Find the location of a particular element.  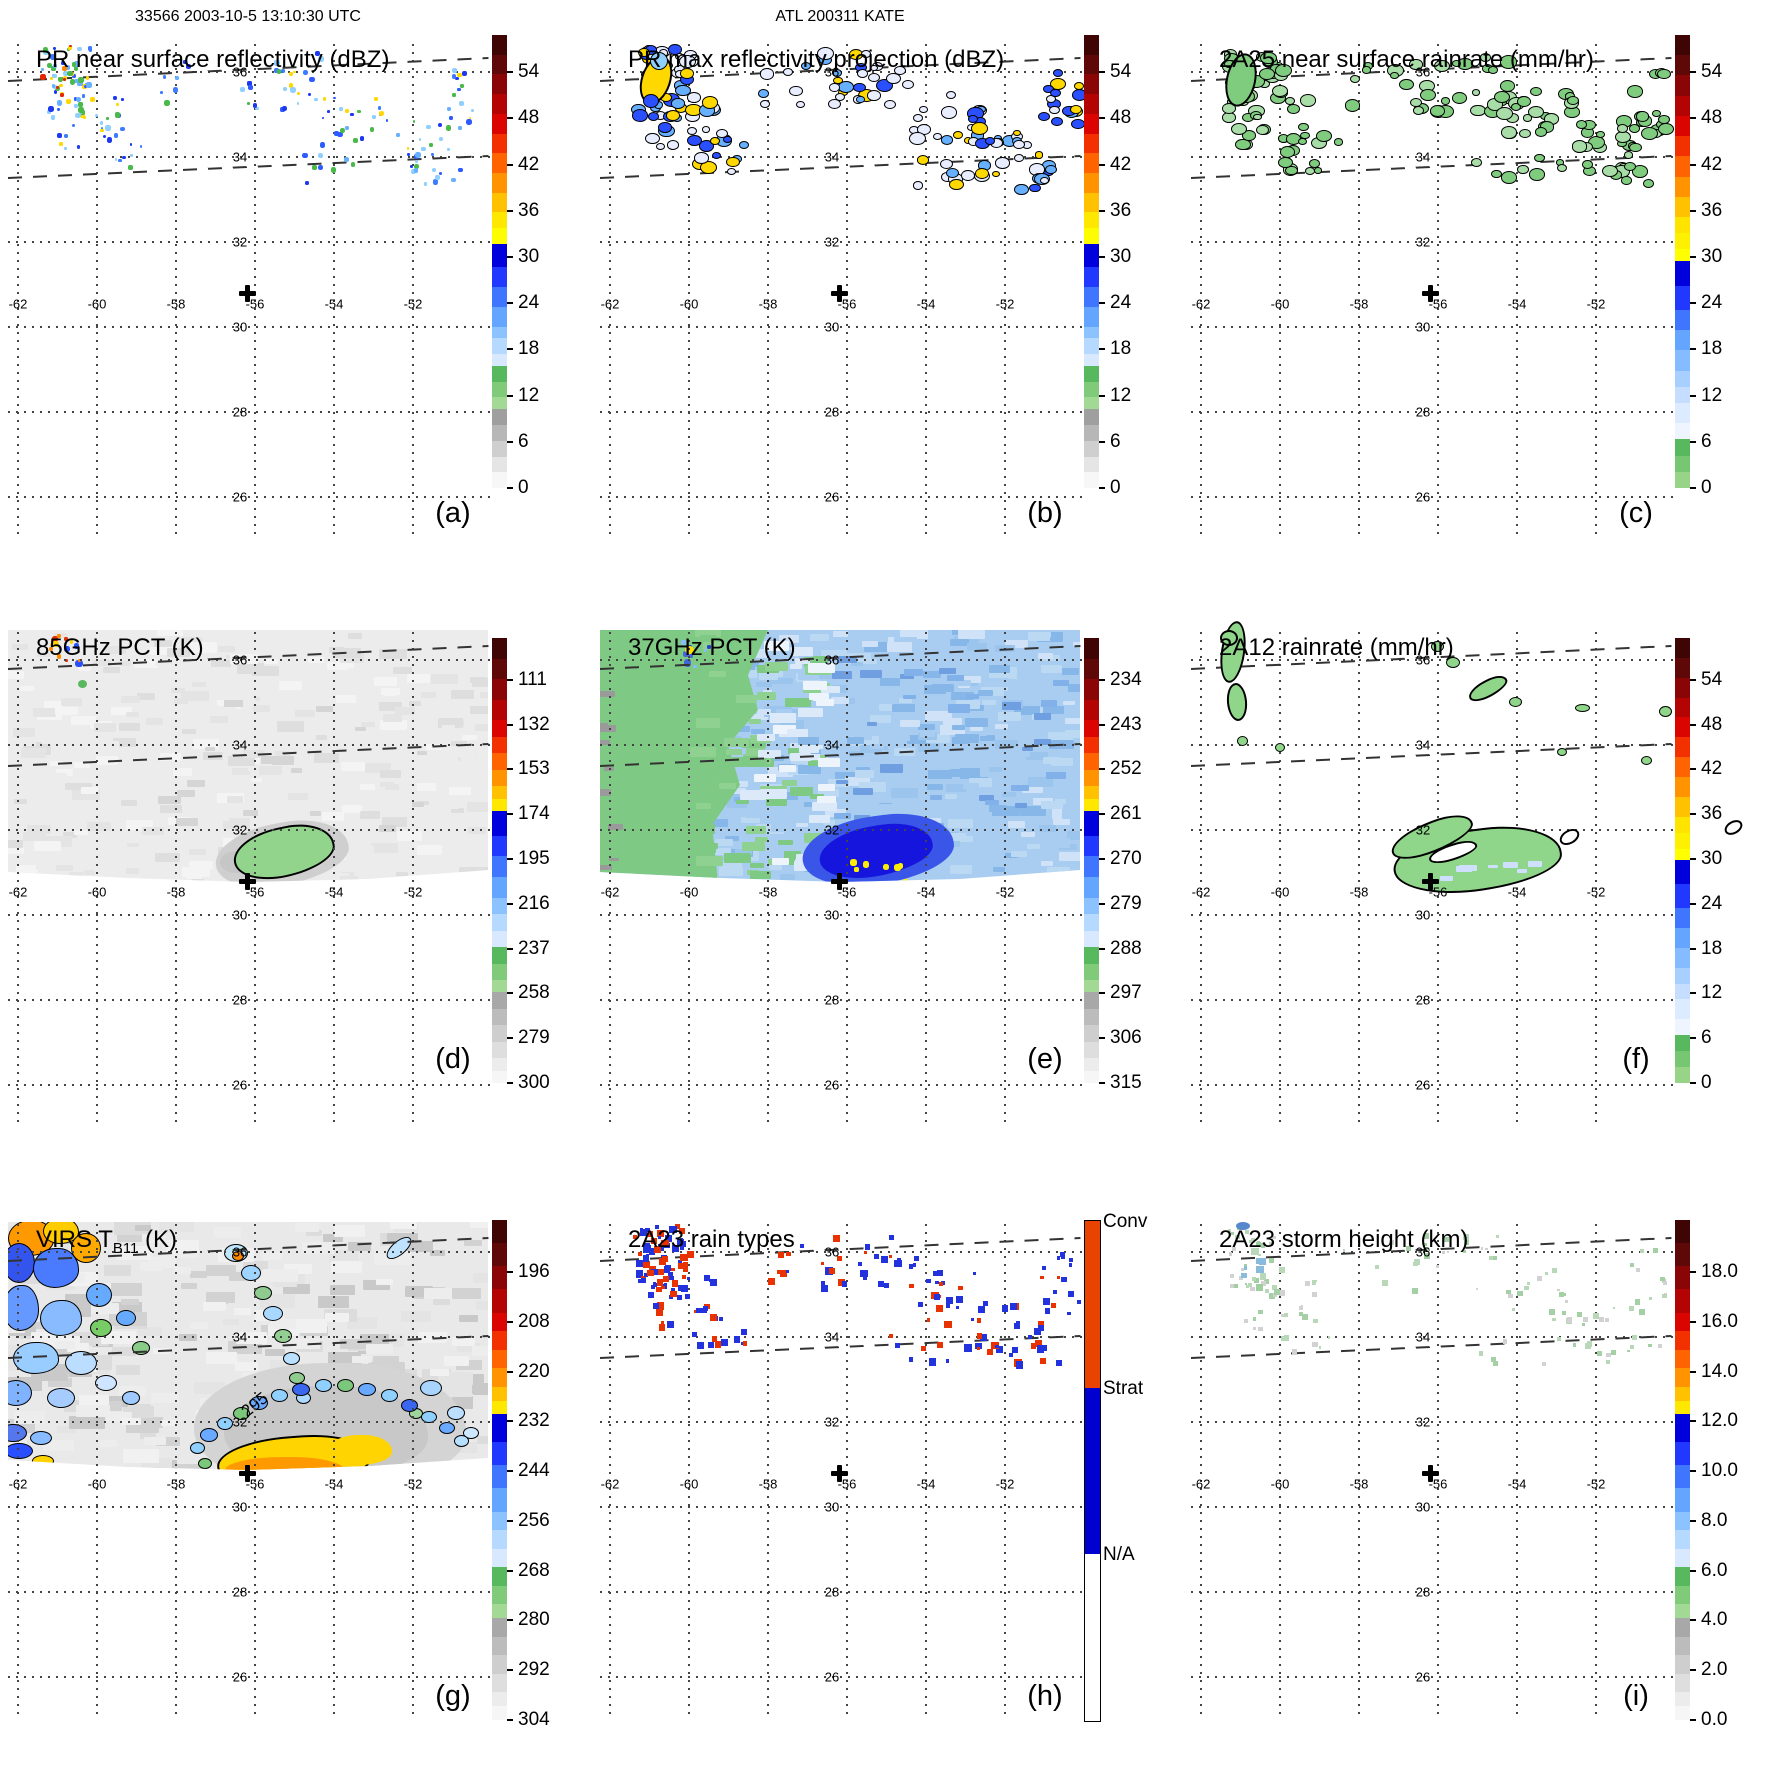

colorbar-tick-label: 6 is located at coordinates (1115, 441).